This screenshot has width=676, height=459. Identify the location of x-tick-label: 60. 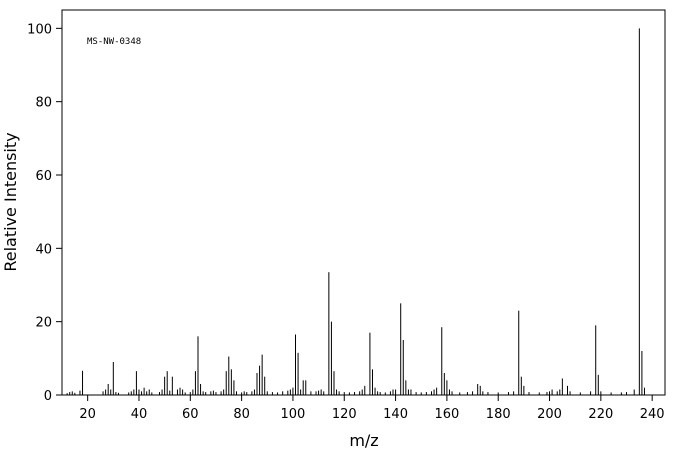
(190, 414).